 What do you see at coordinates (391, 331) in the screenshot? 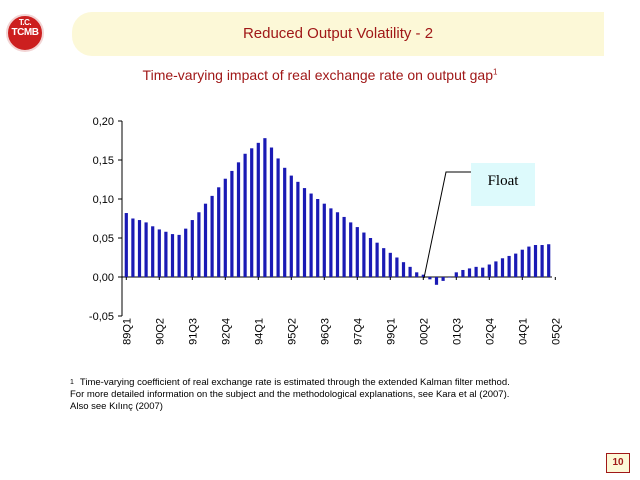
I see `x-tick-label: 99Q1` at bounding box center [391, 331].